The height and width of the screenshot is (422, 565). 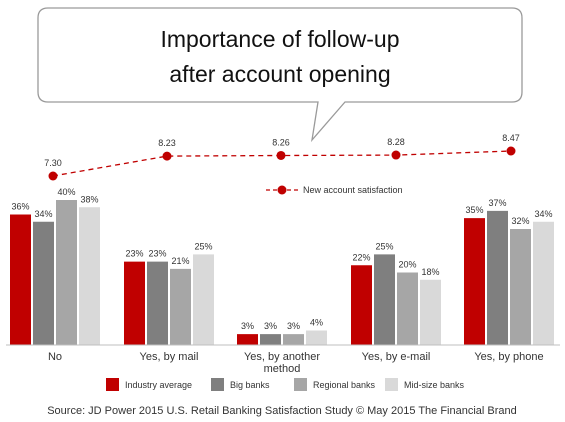 I want to click on bar-value-label: 36%, so click(x=20, y=207).